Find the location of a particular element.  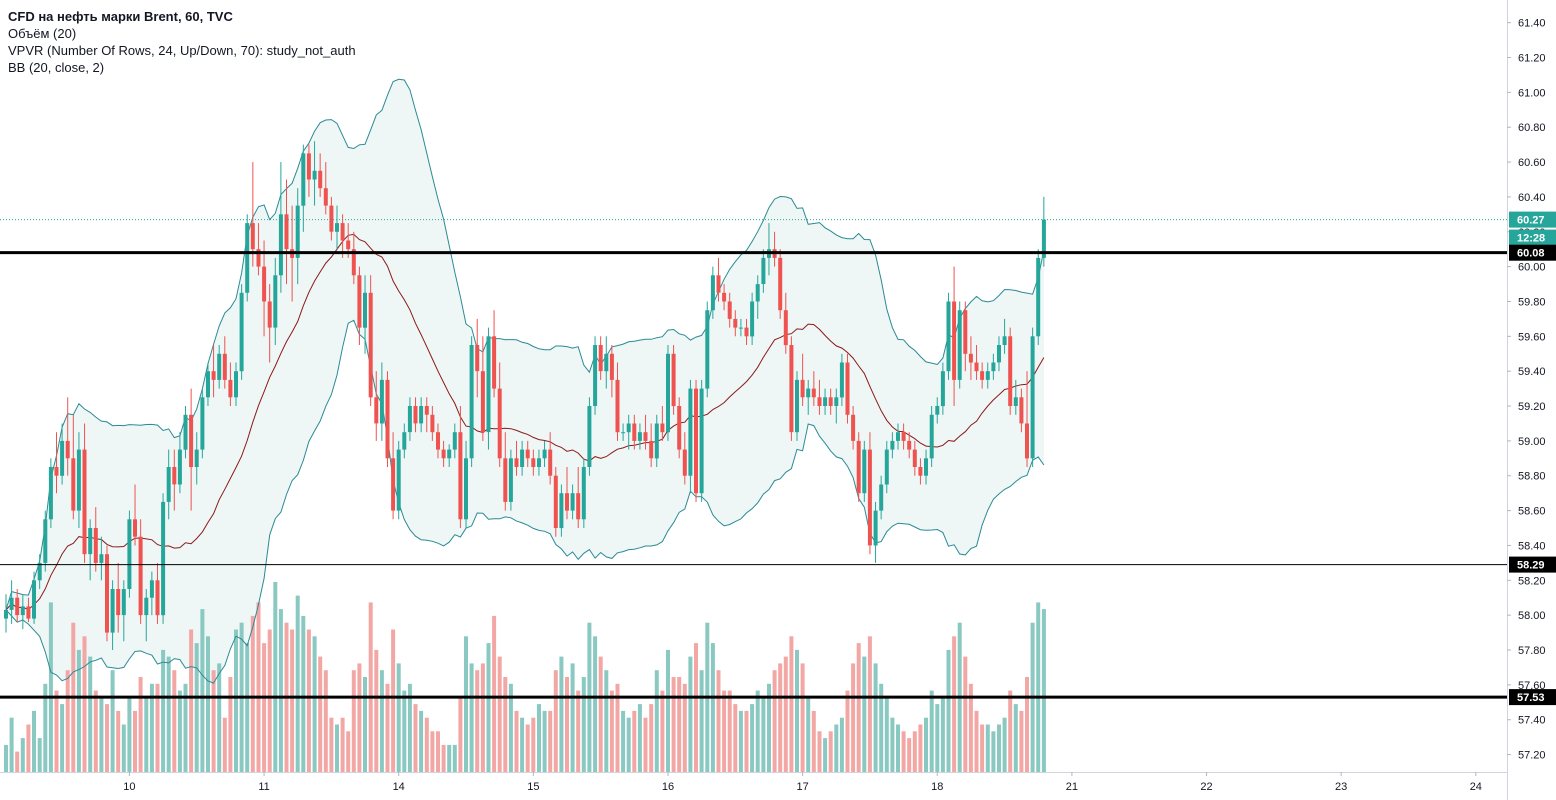

price-tick-label: 59.00 is located at coordinates (1532, 442).